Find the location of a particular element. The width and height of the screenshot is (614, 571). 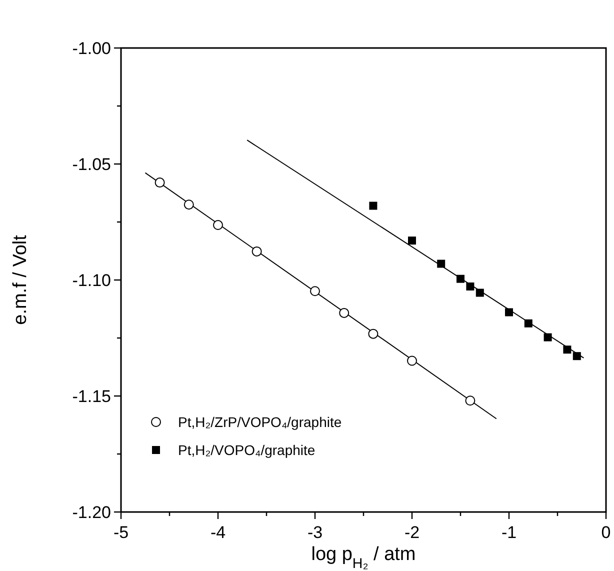

x-tick-label: -5 is located at coordinates (121, 532).